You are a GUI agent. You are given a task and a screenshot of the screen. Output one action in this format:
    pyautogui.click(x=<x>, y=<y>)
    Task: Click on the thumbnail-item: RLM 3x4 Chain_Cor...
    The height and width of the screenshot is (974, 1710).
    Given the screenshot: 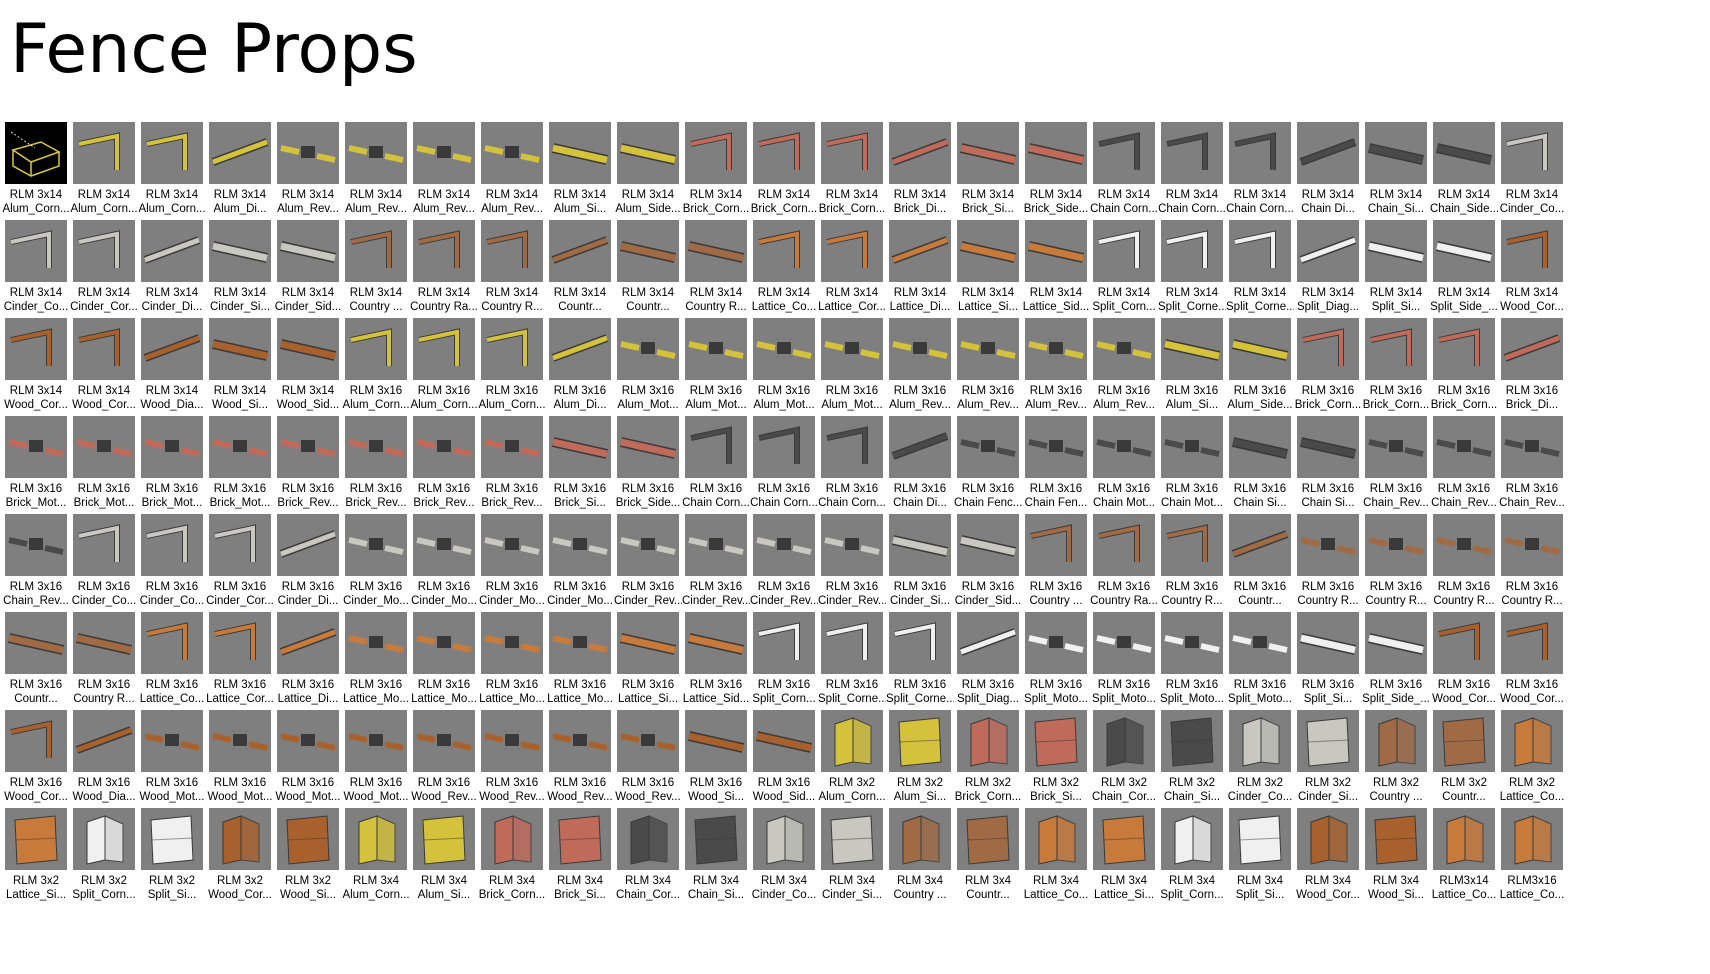 What is the action you would take?
    pyautogui.click(x=648, y=858)
    